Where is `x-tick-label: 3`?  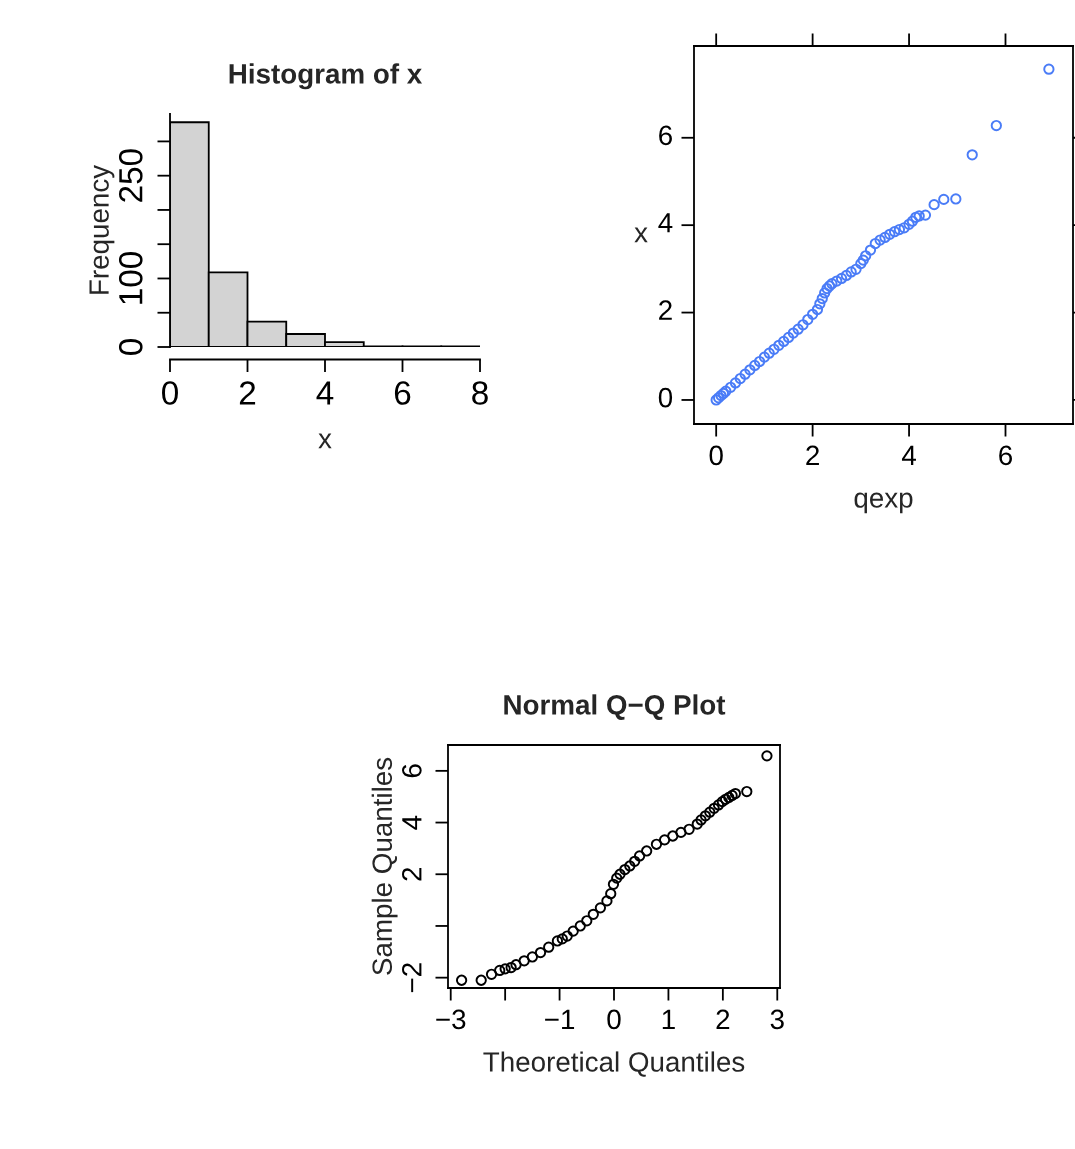
x-tick-label: 3 is located at coordinates (777, 1019).